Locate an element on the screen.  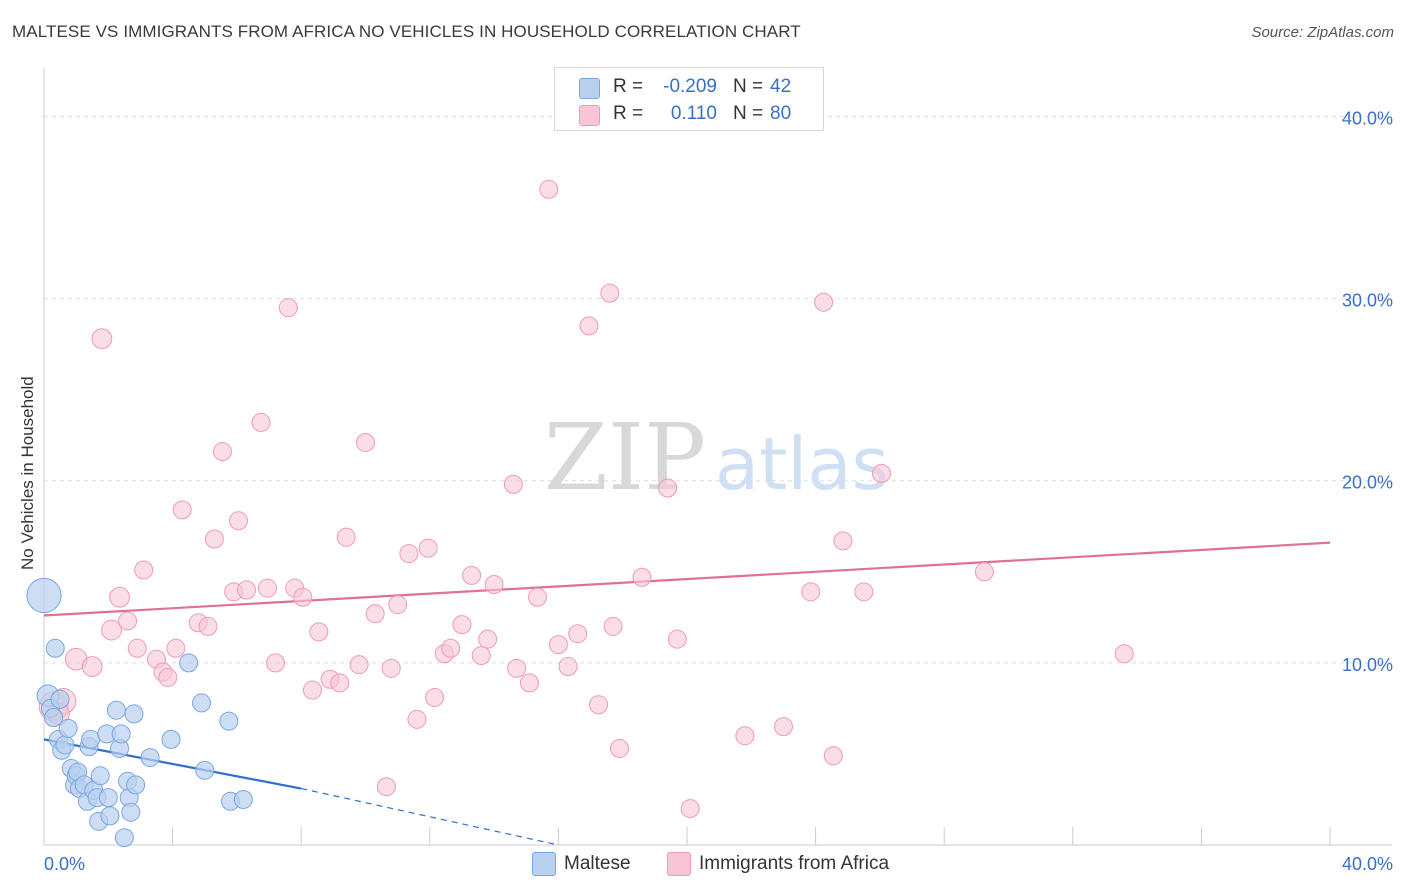
x-tick-label: 40.0% is located at coordinates (1367, 864).